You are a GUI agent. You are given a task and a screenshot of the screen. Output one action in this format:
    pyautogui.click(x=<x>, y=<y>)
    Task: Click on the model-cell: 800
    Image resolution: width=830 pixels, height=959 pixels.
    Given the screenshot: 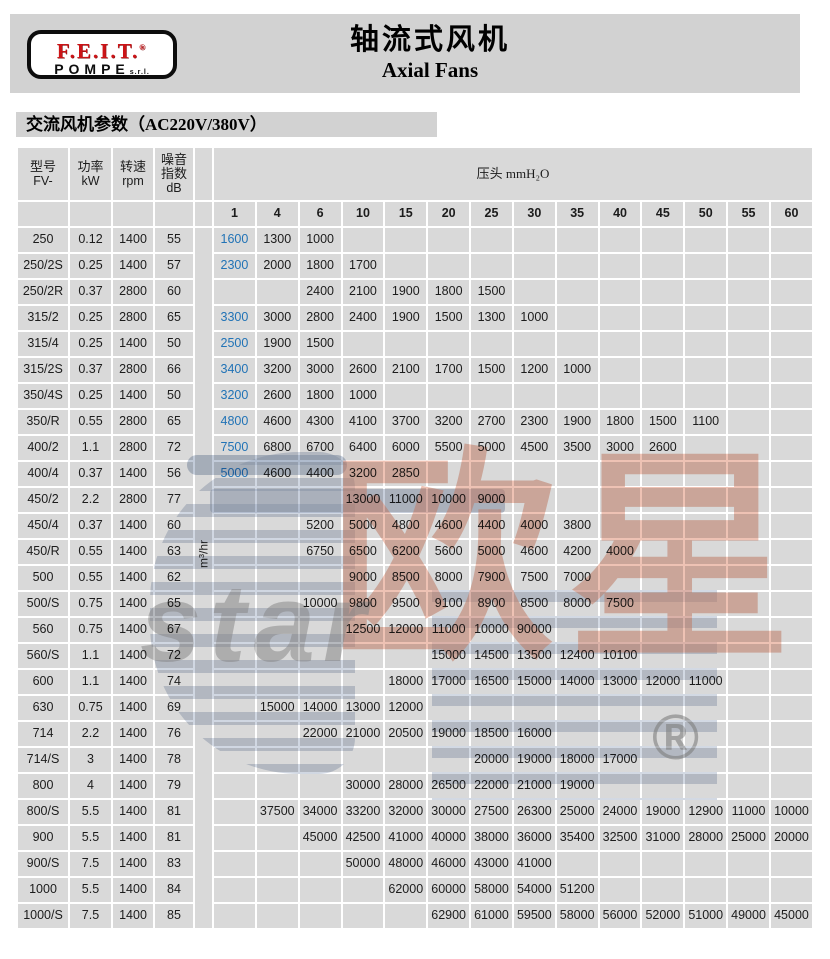 What is the action you would take?
    pyautogui.click(x=43, y=786)
    